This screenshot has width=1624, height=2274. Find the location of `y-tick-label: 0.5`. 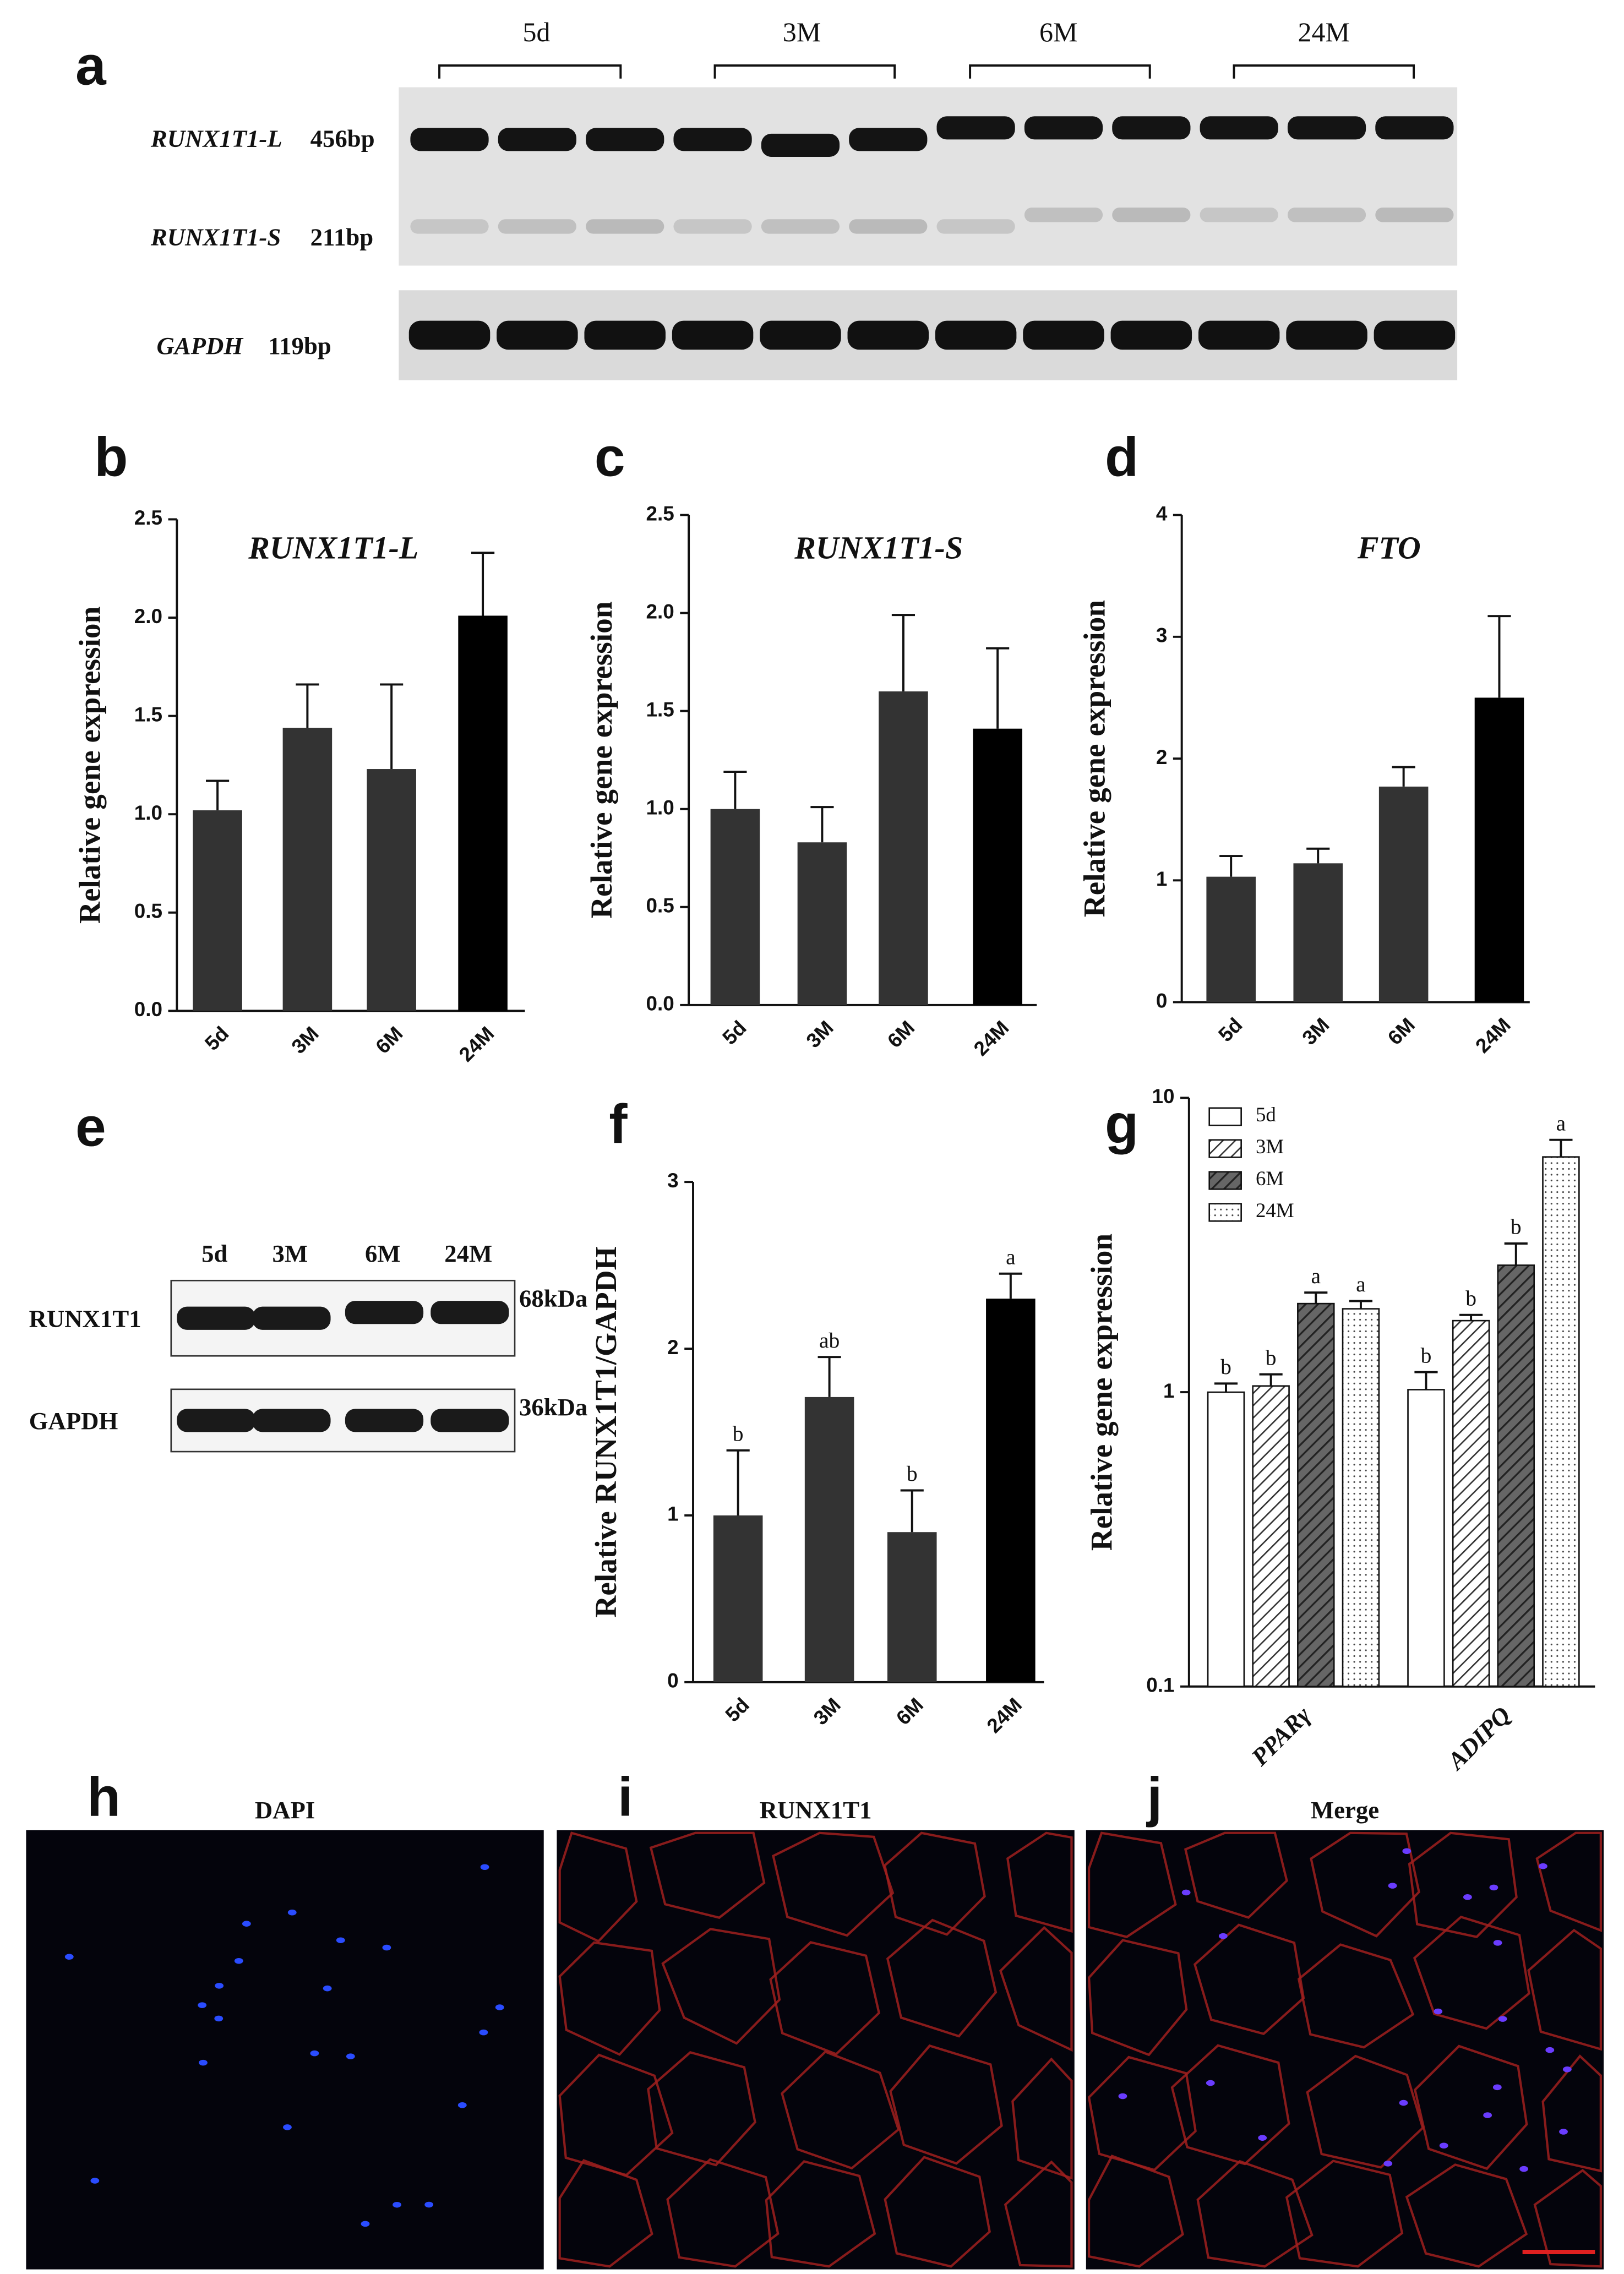

y-tick-label: 0.5 is located at coordinates (148, 911).